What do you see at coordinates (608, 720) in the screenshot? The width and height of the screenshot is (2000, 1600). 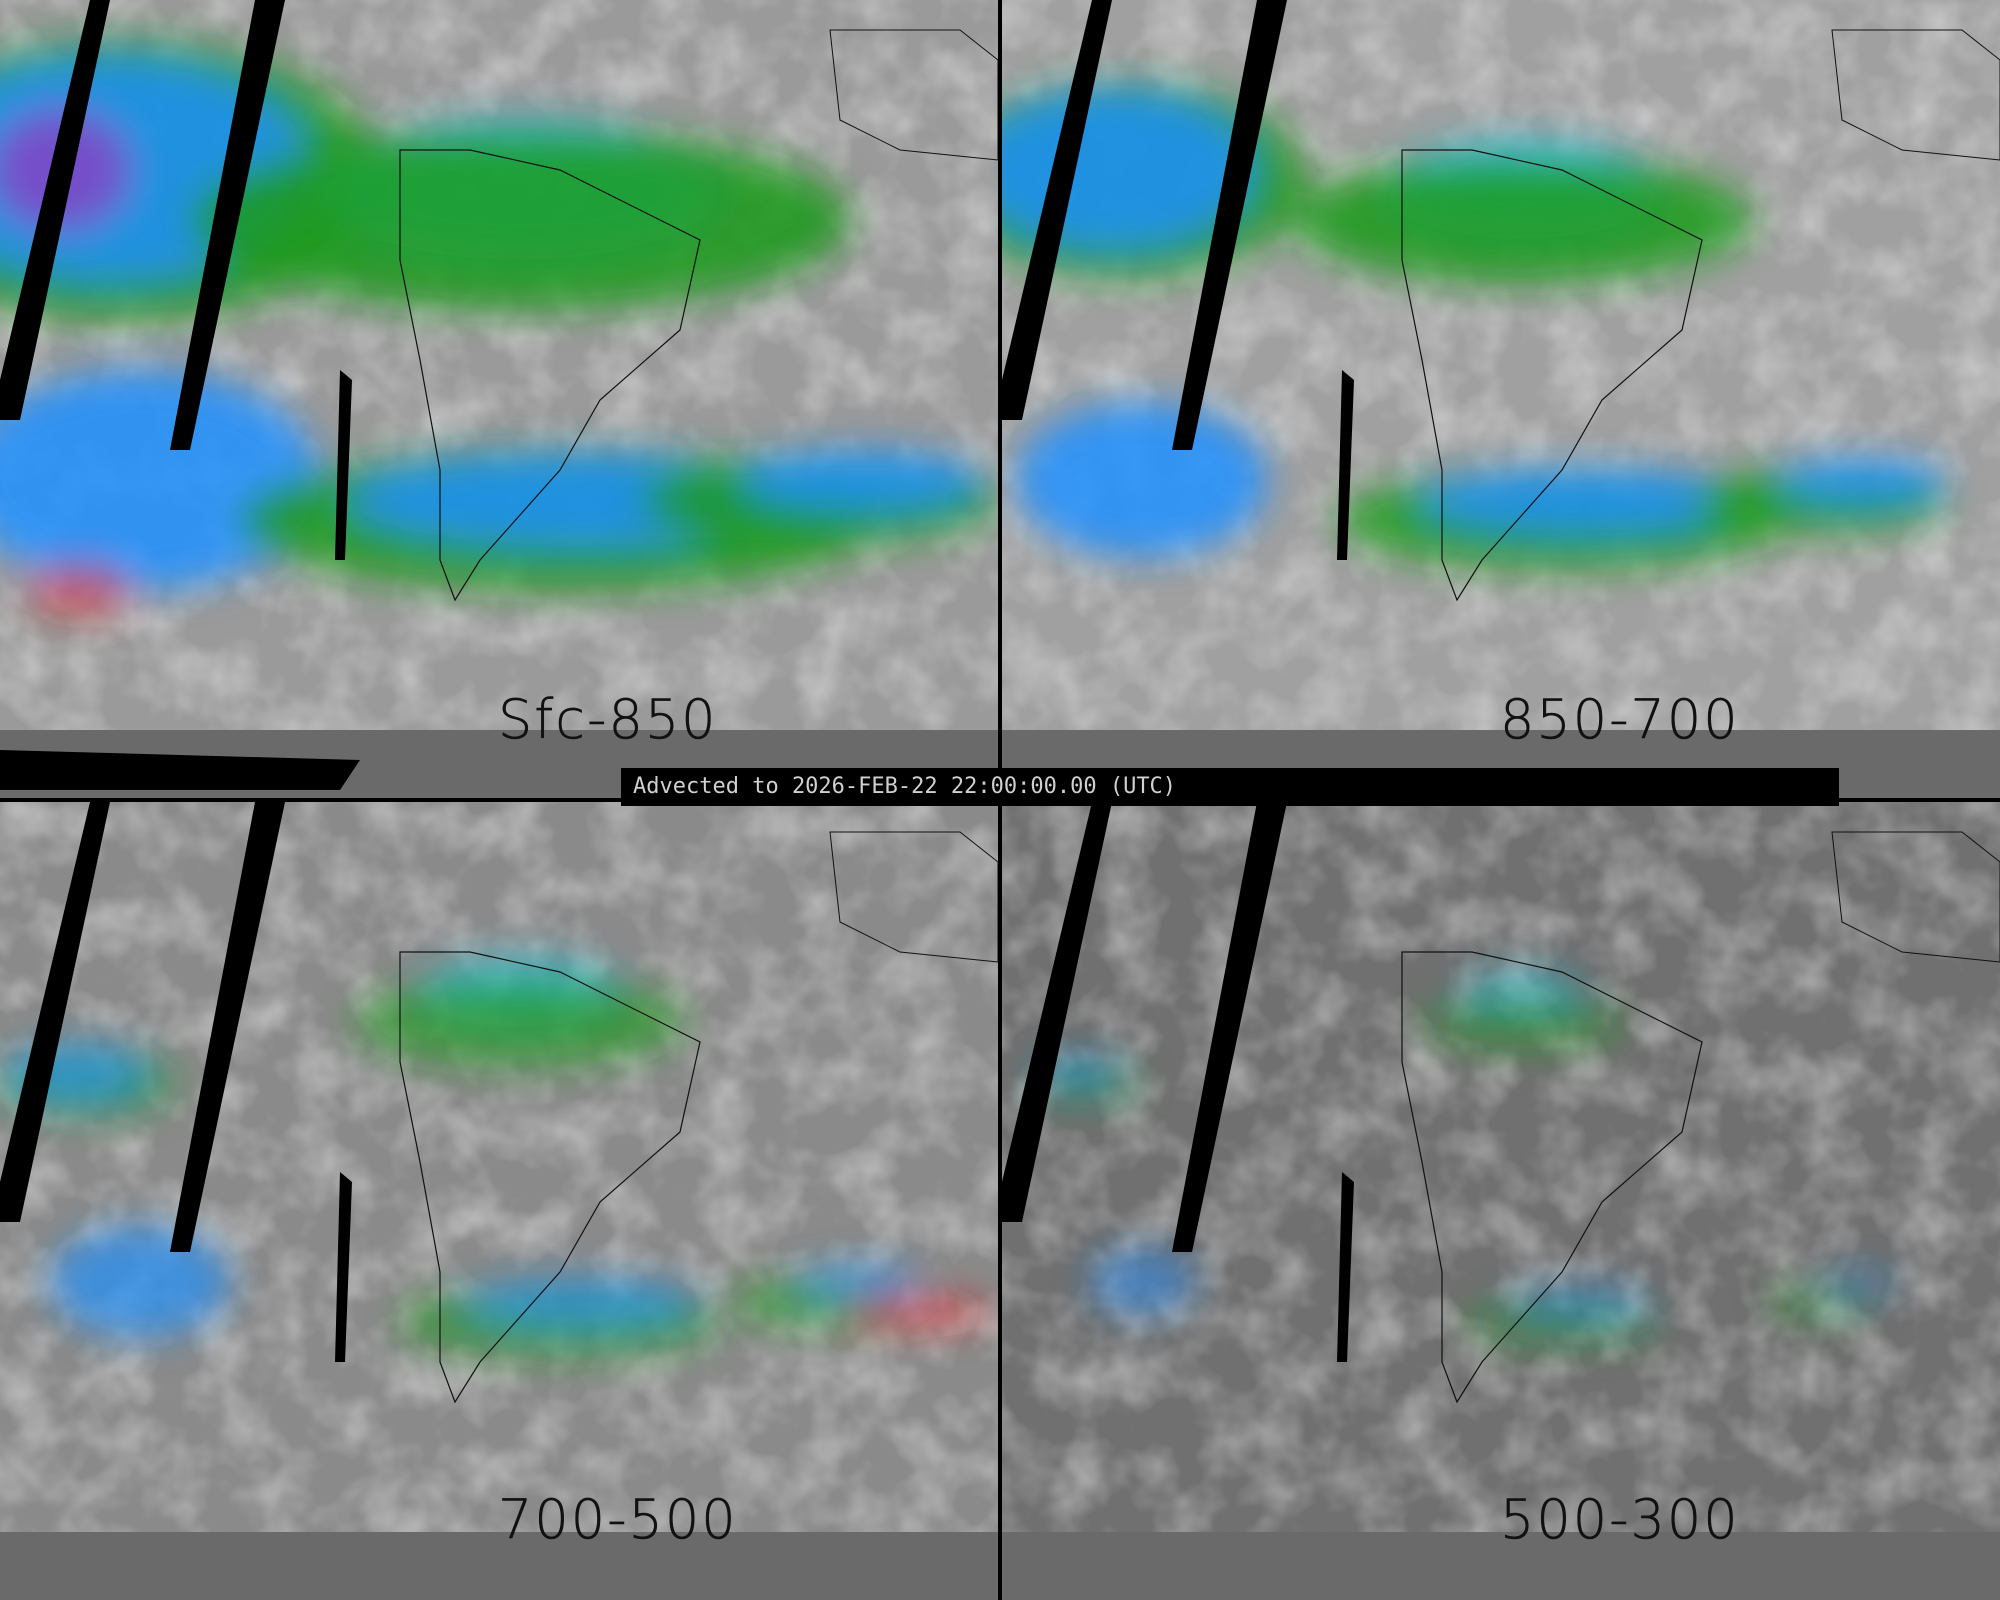 I see `layer-label-sfc-850: Sfc-850` at bounding box center [608, 720].